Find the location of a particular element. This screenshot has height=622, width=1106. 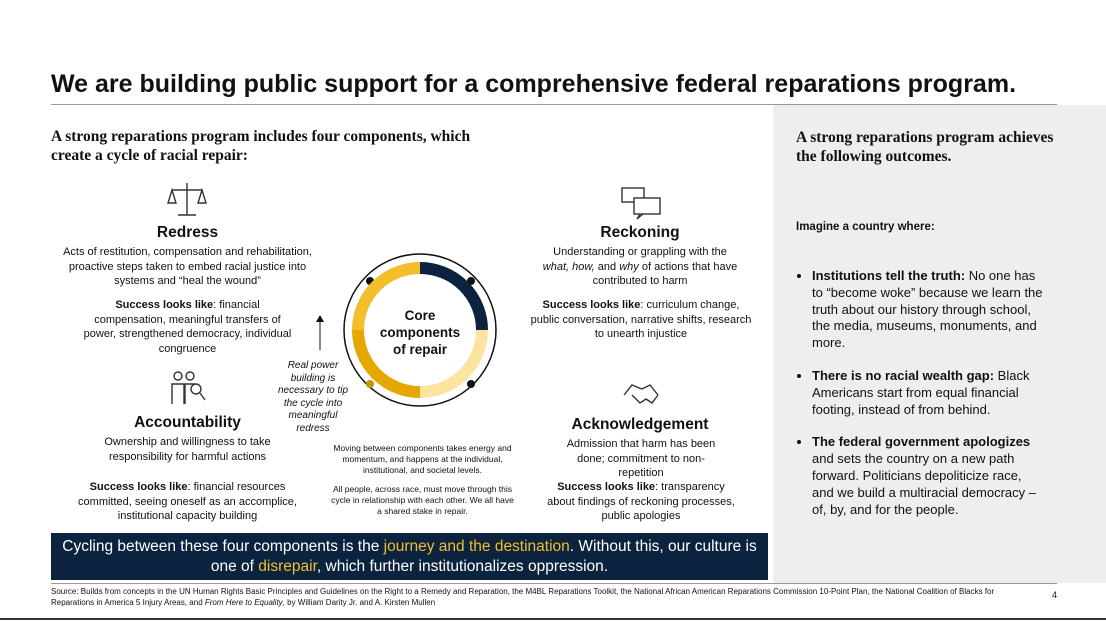

bullet-bold: There is no racial wealth gap: is located at coordinates (903, 375).